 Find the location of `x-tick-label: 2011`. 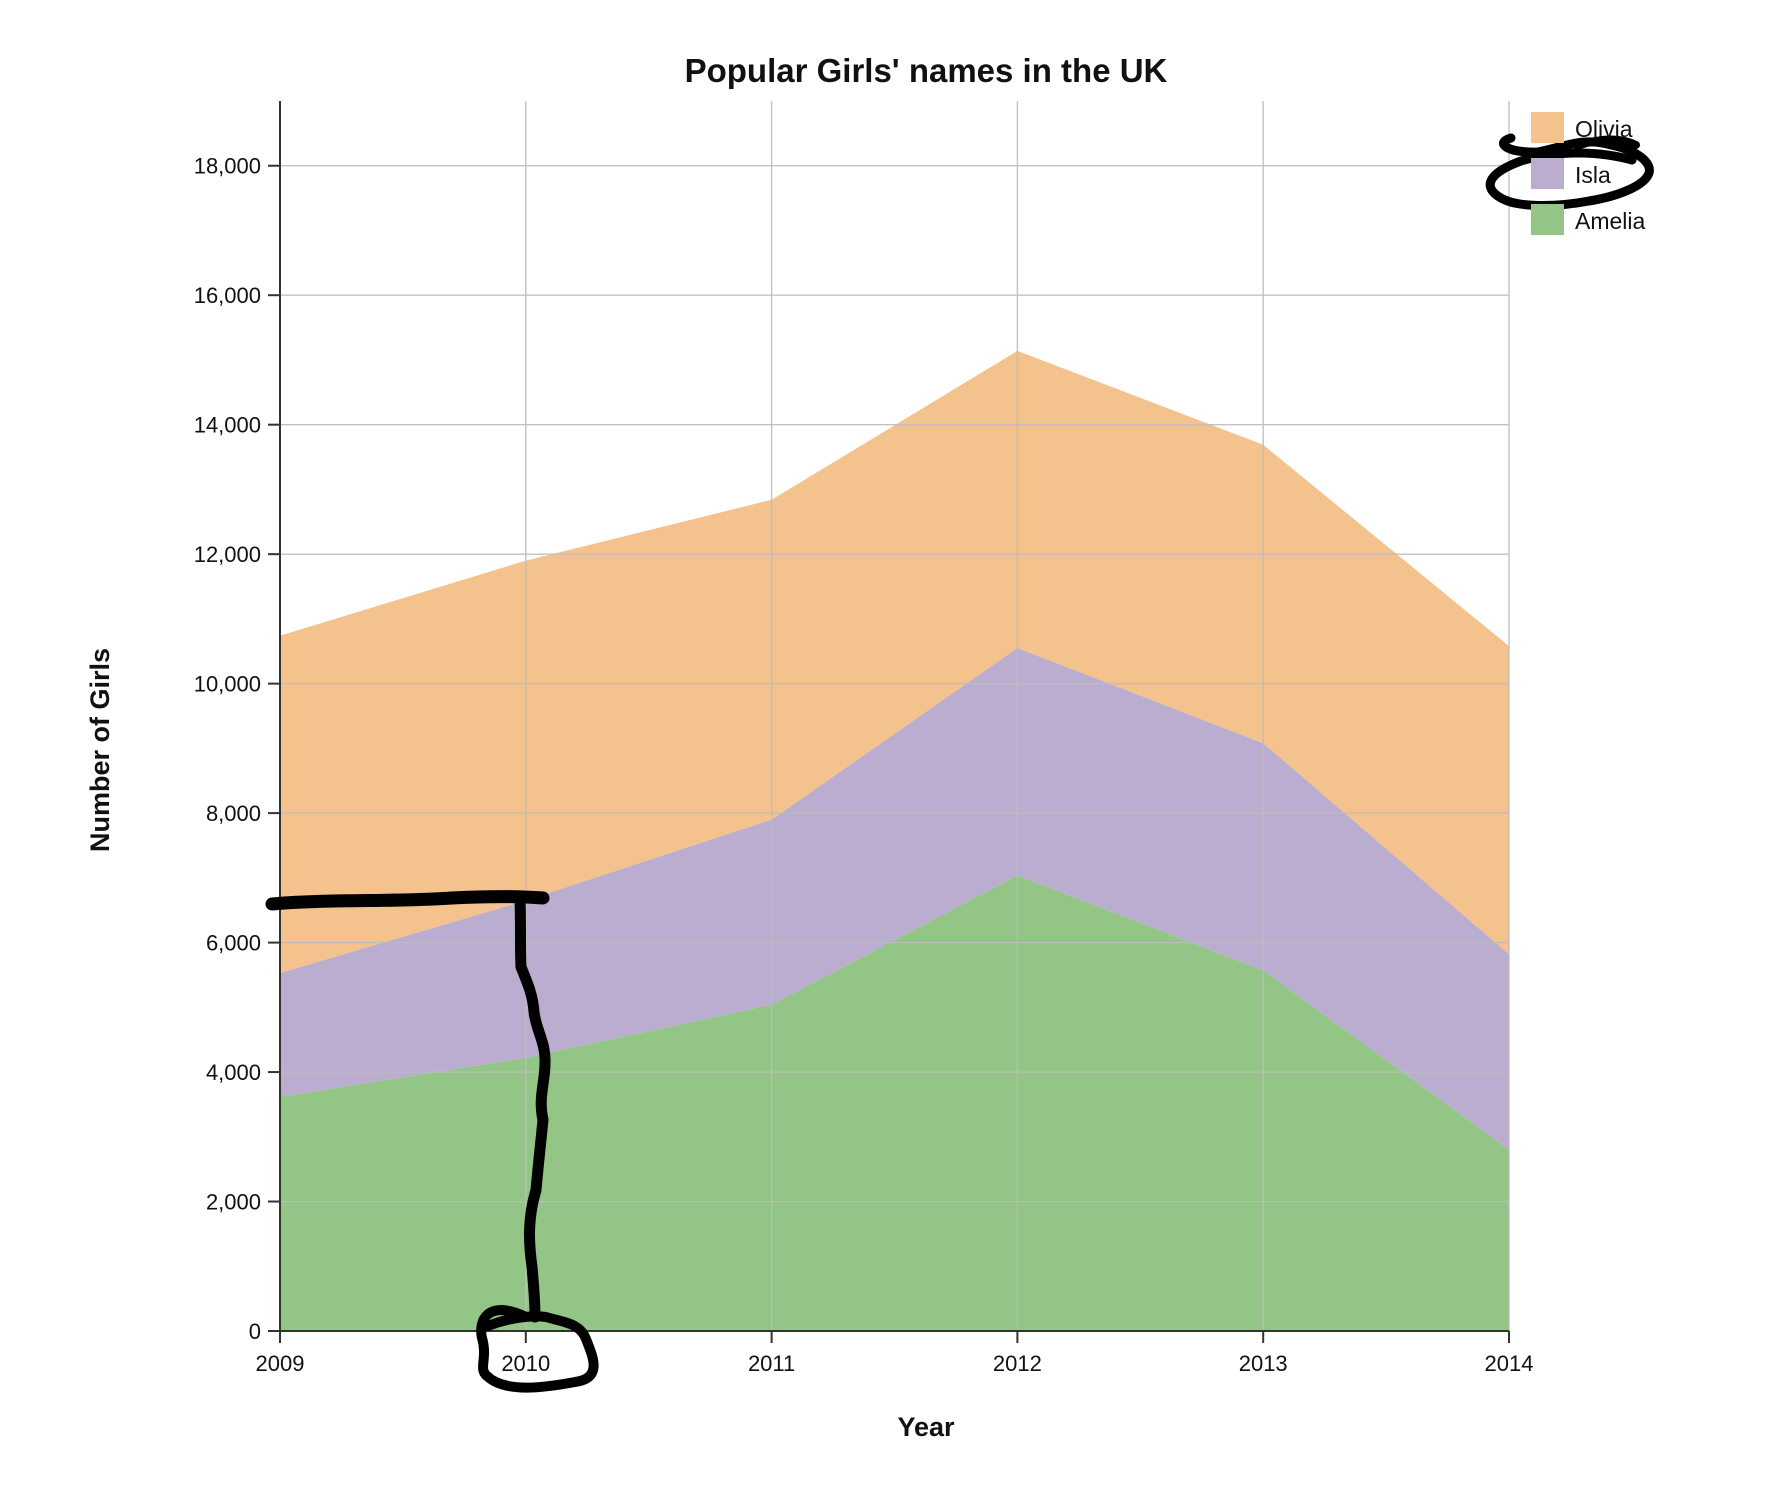

x-tick-label: 2011 is located at coordinates (771, 1363).